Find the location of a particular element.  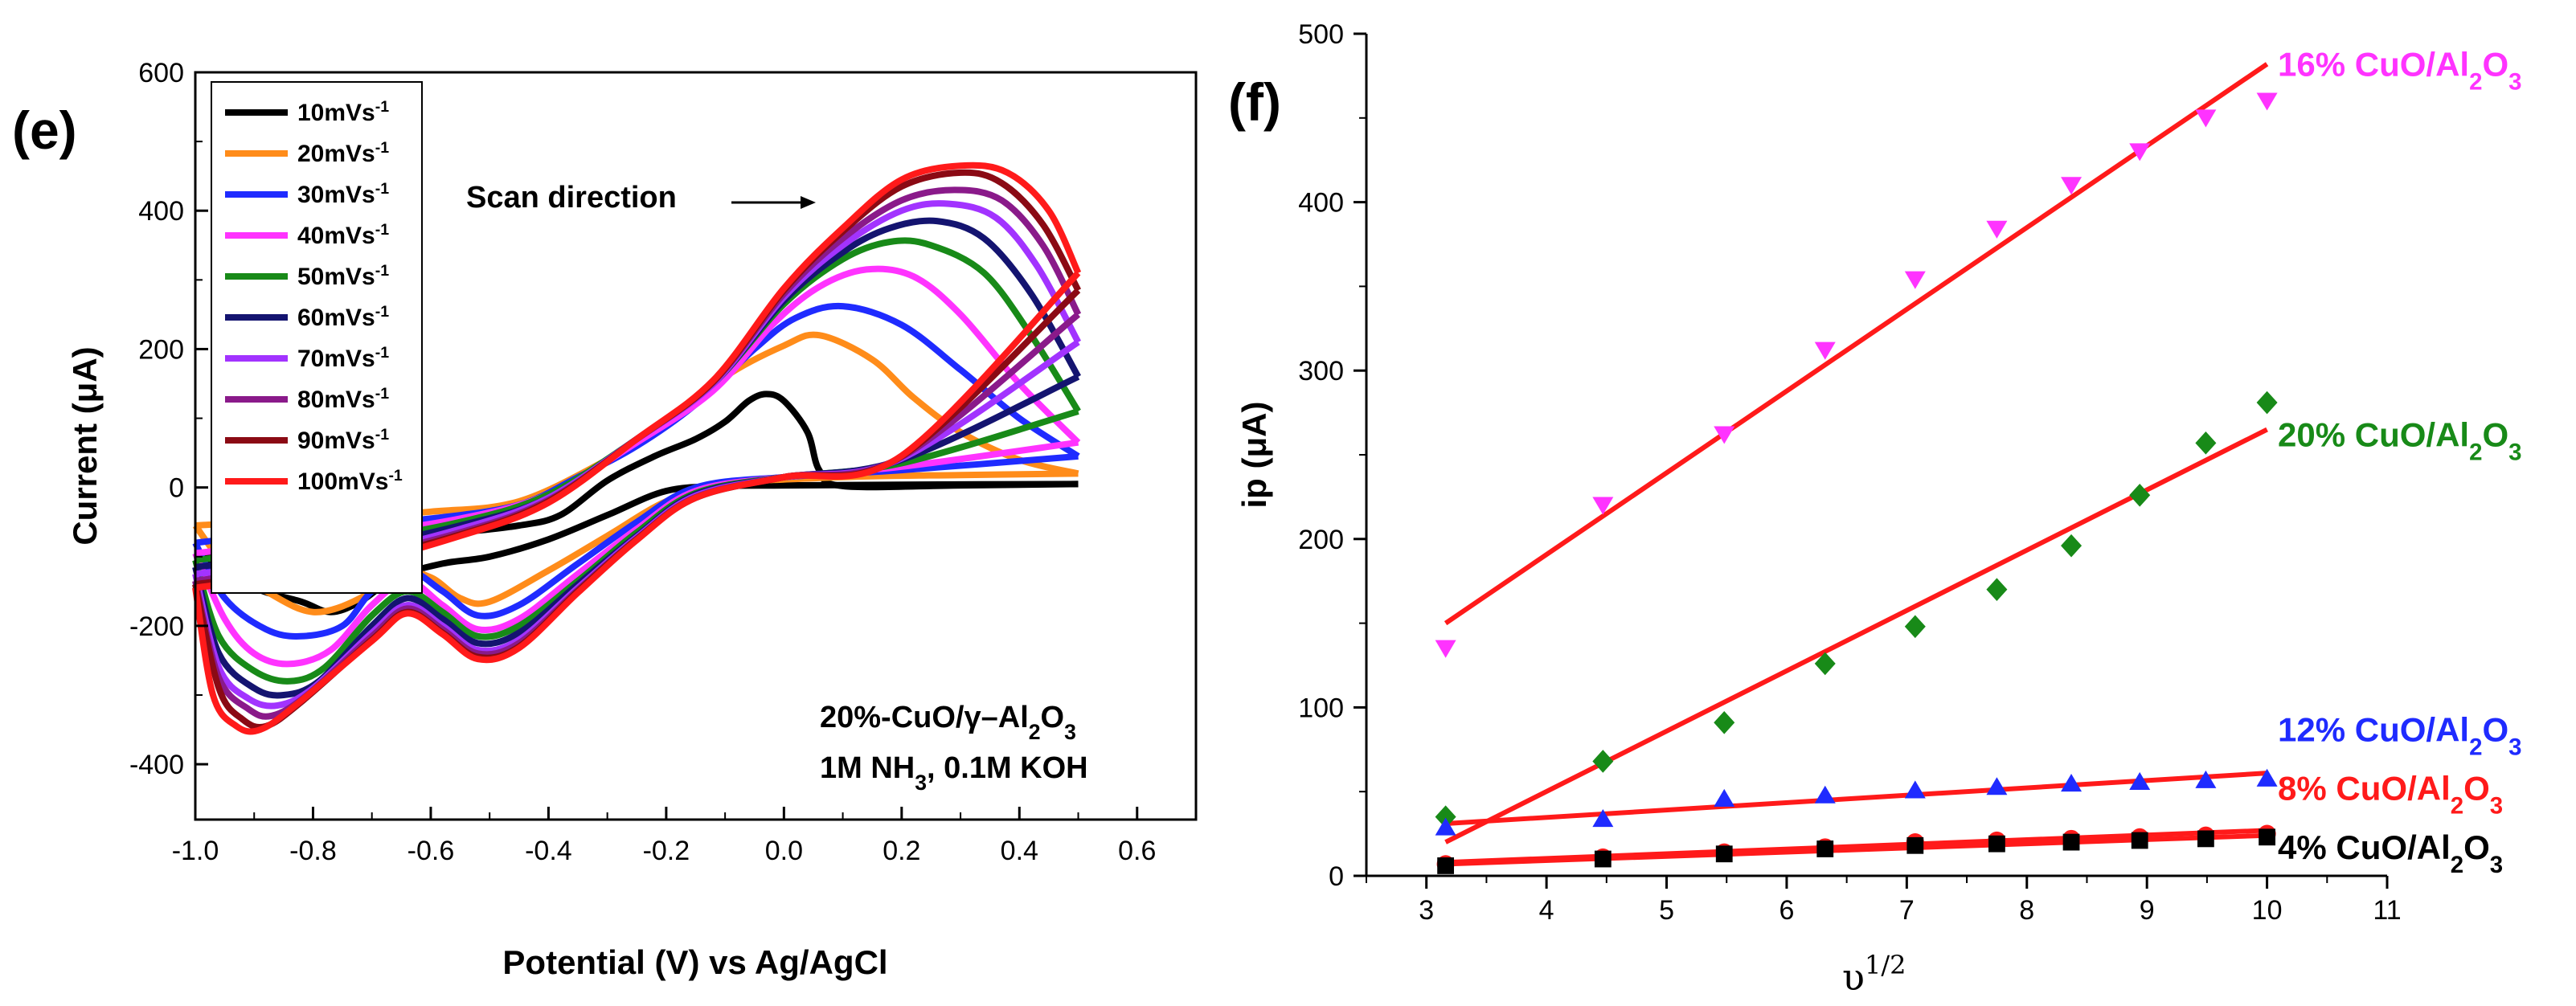

legend-label: 10mVs-1 is located at coordinates (343, 112).